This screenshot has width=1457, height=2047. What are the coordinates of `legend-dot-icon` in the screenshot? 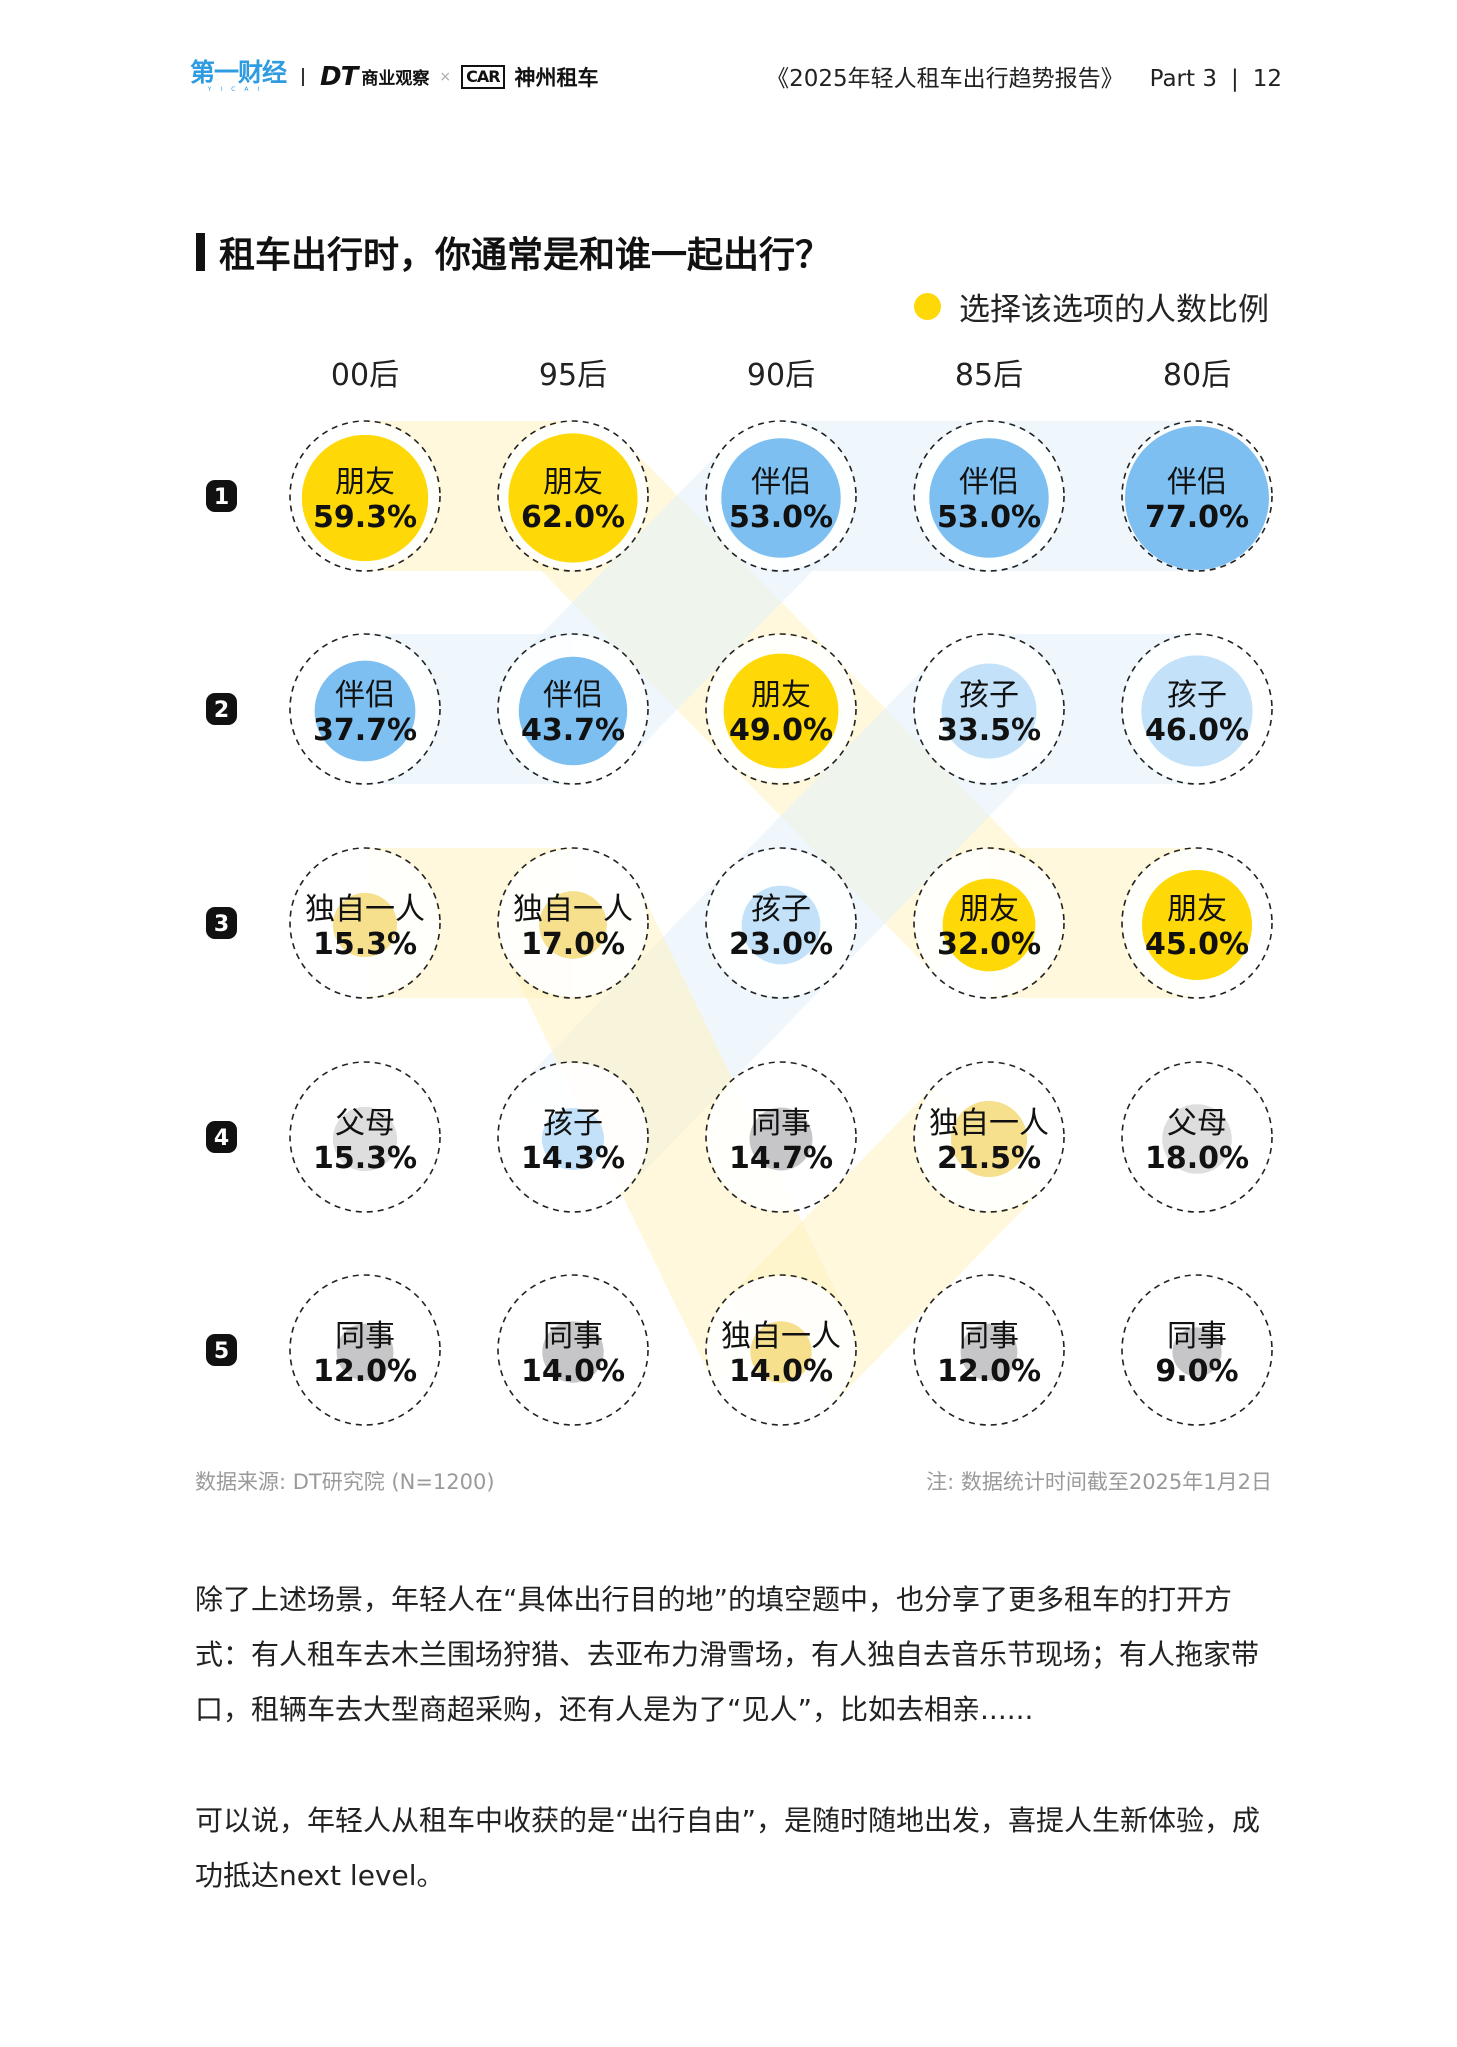 It's located at (927, 306).